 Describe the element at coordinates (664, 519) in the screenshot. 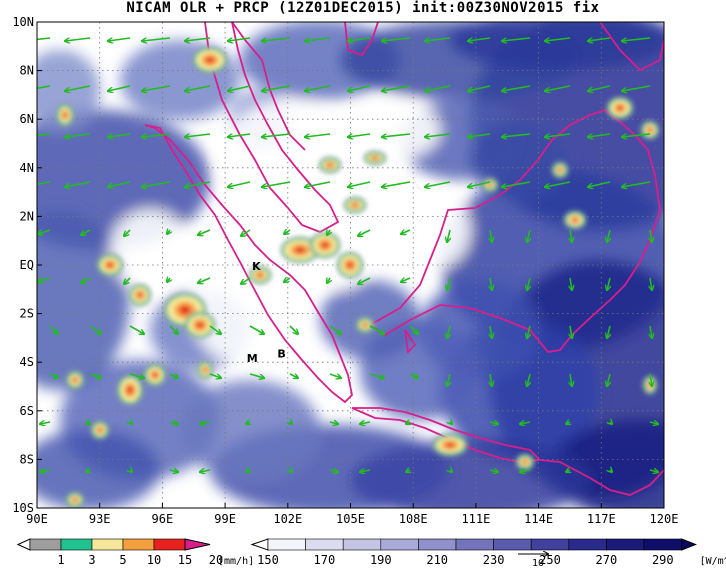

I see `x-tick-label: 120E` at that location.